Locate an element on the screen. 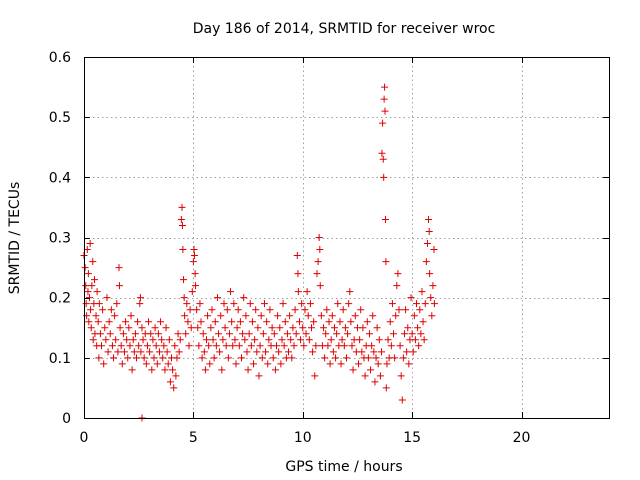  y-tick-label: 0 is located at coordinates (66, 419).